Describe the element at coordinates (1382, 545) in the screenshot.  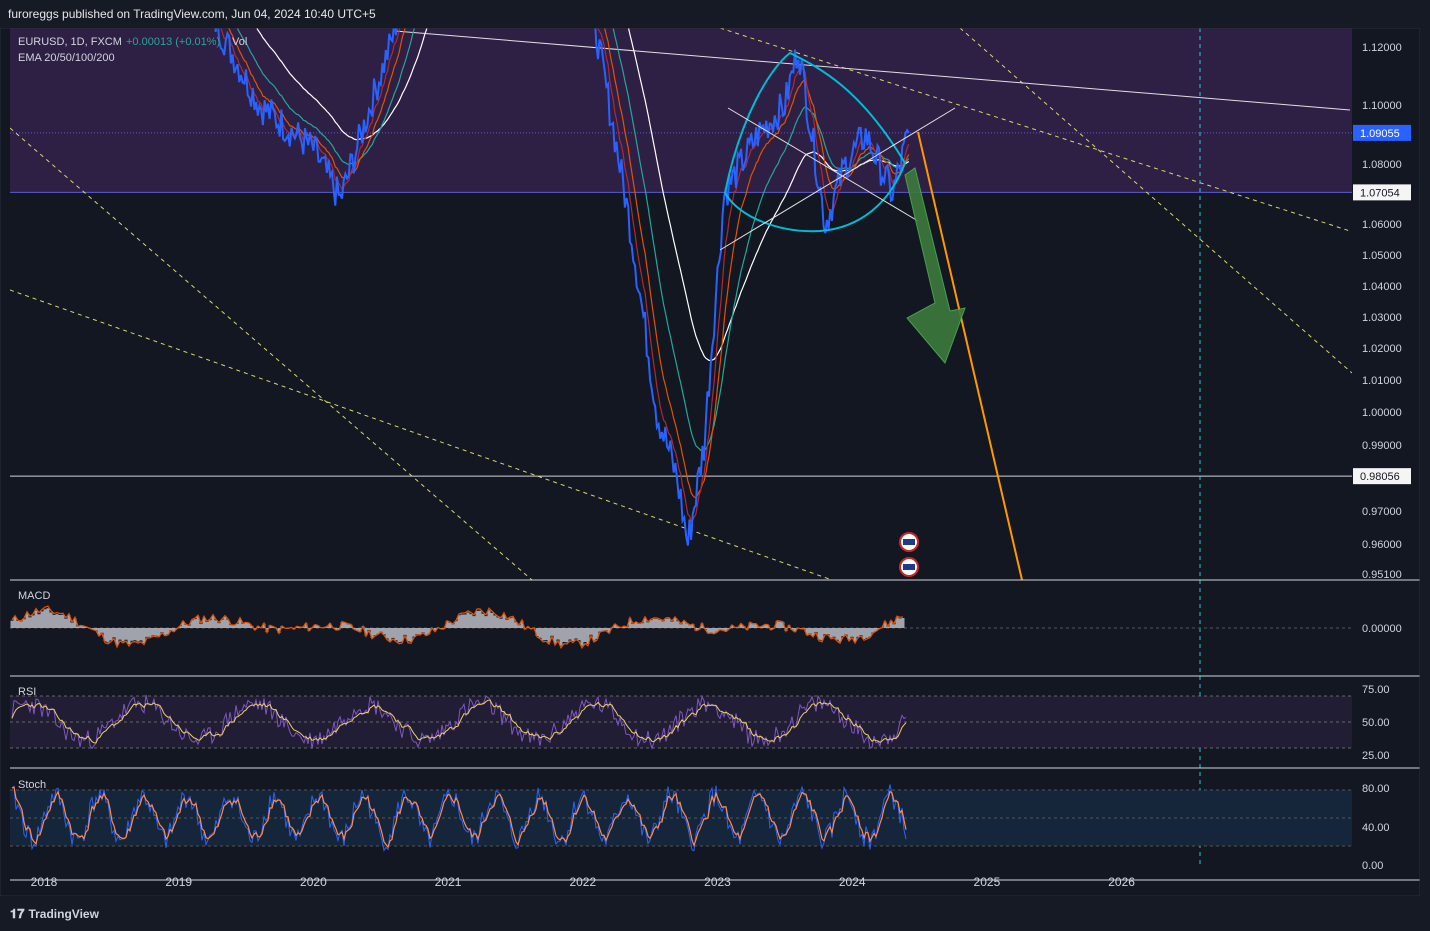
I see `y-tick-label: 0.96000` at that location.